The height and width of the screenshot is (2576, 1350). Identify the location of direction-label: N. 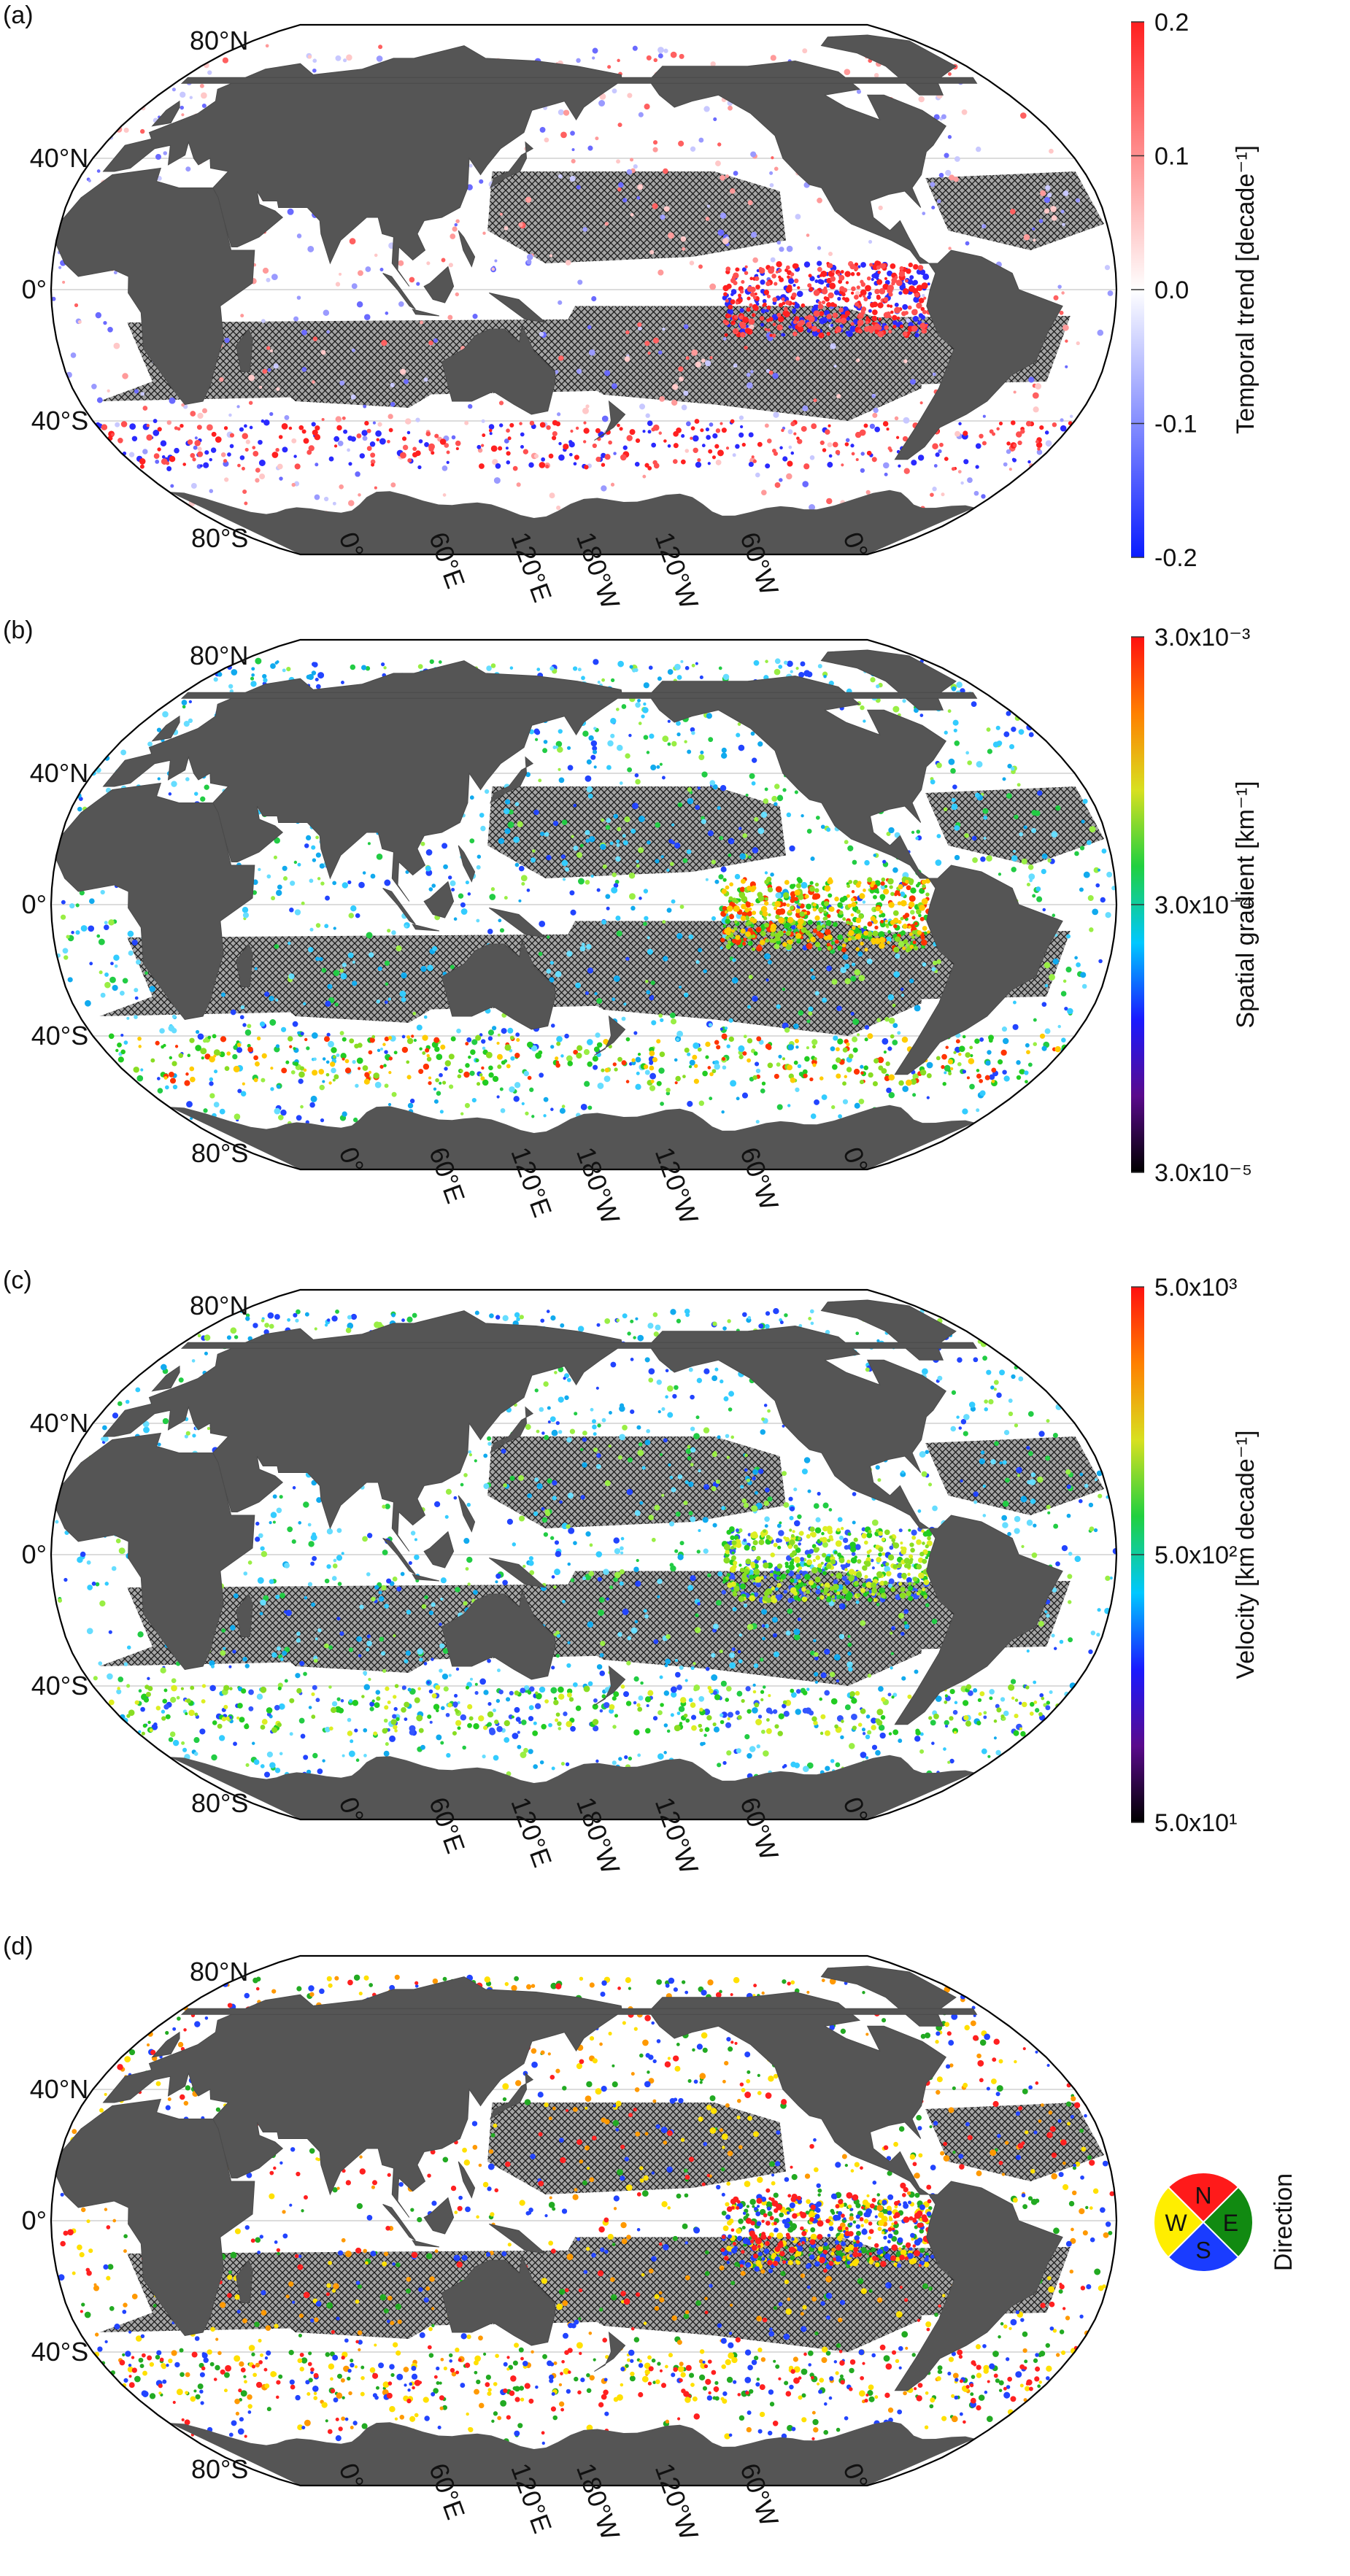
(1203, 2196).